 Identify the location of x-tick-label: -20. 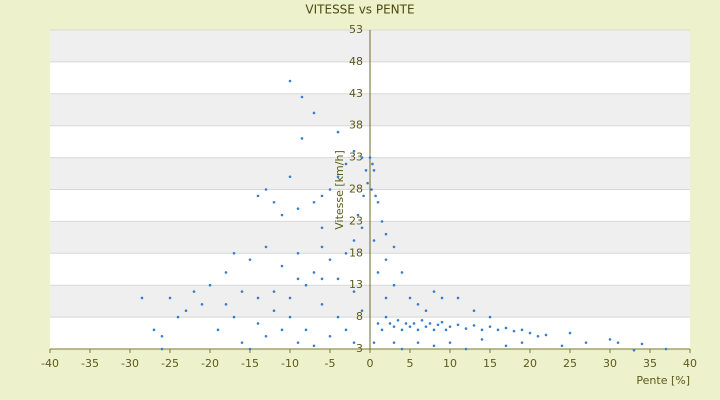
(210, 363).